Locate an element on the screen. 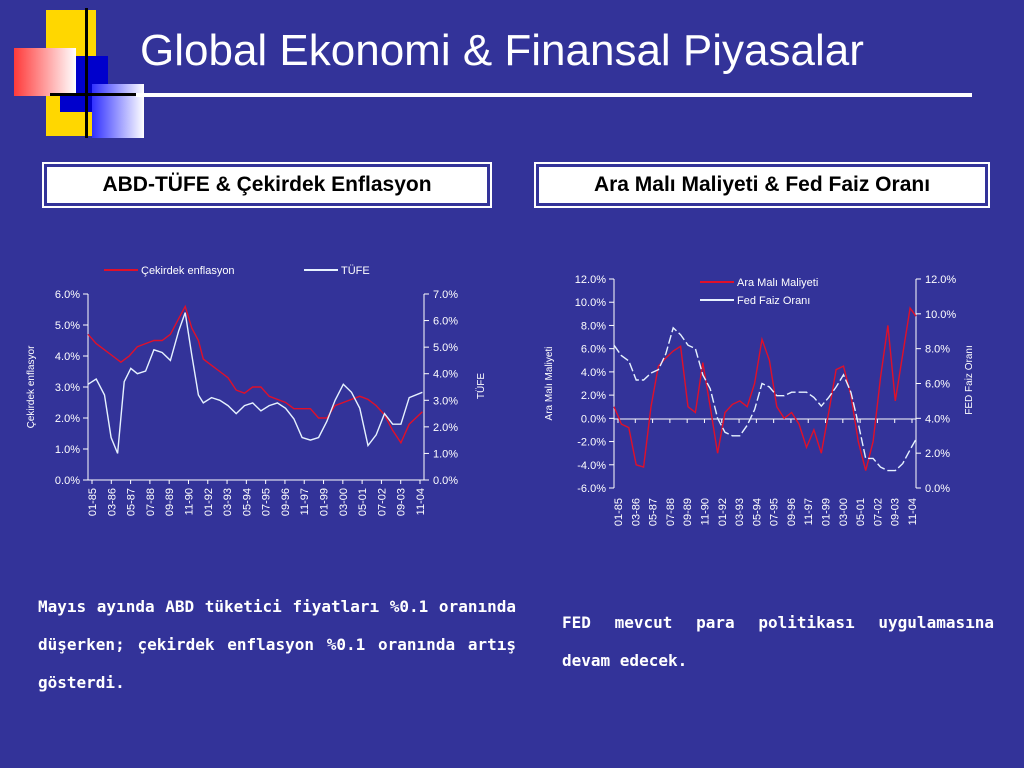 The image size is (1024, 768). left-axis-title: Çekirdek enflasyor is located at coordinates (31, 386).